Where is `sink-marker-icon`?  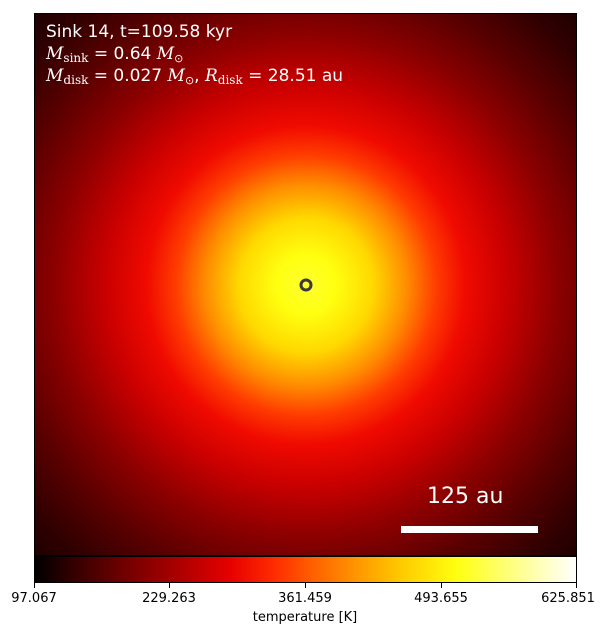
sink-marker-icon is located at coordinates (306, 285).